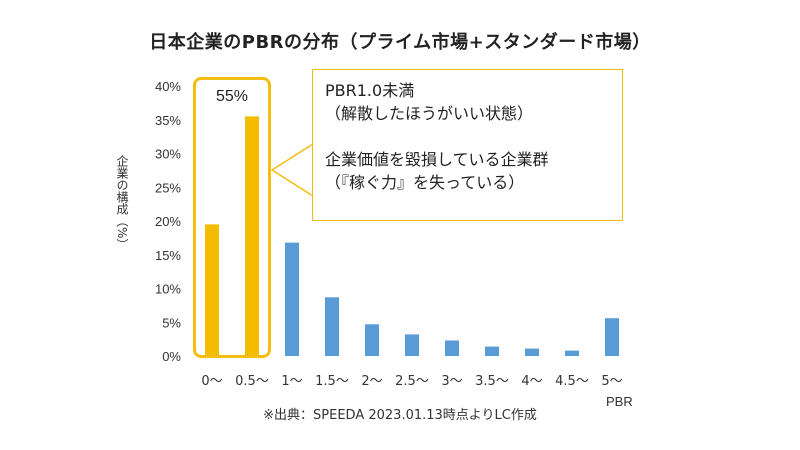 The image size is (800, 450). Describe the element at coordinates (211, 381) in the screenshot. I see `x-tick-label: 0〜` at that location.